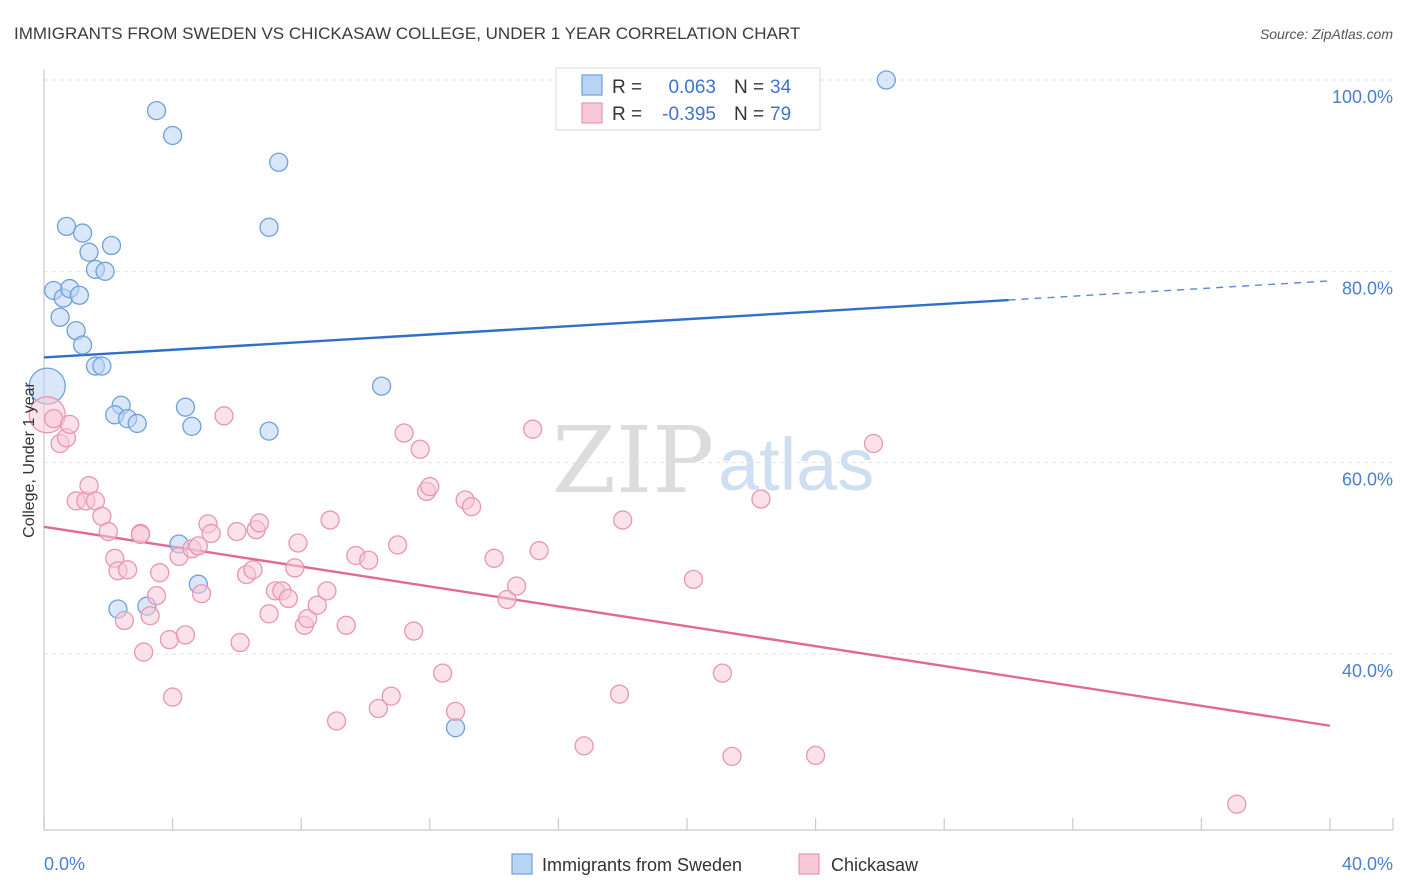 The height and width of the screenshot is (892, 1406). I want to click on legend-n-label-chickasaw: N =, so click(749, 114).